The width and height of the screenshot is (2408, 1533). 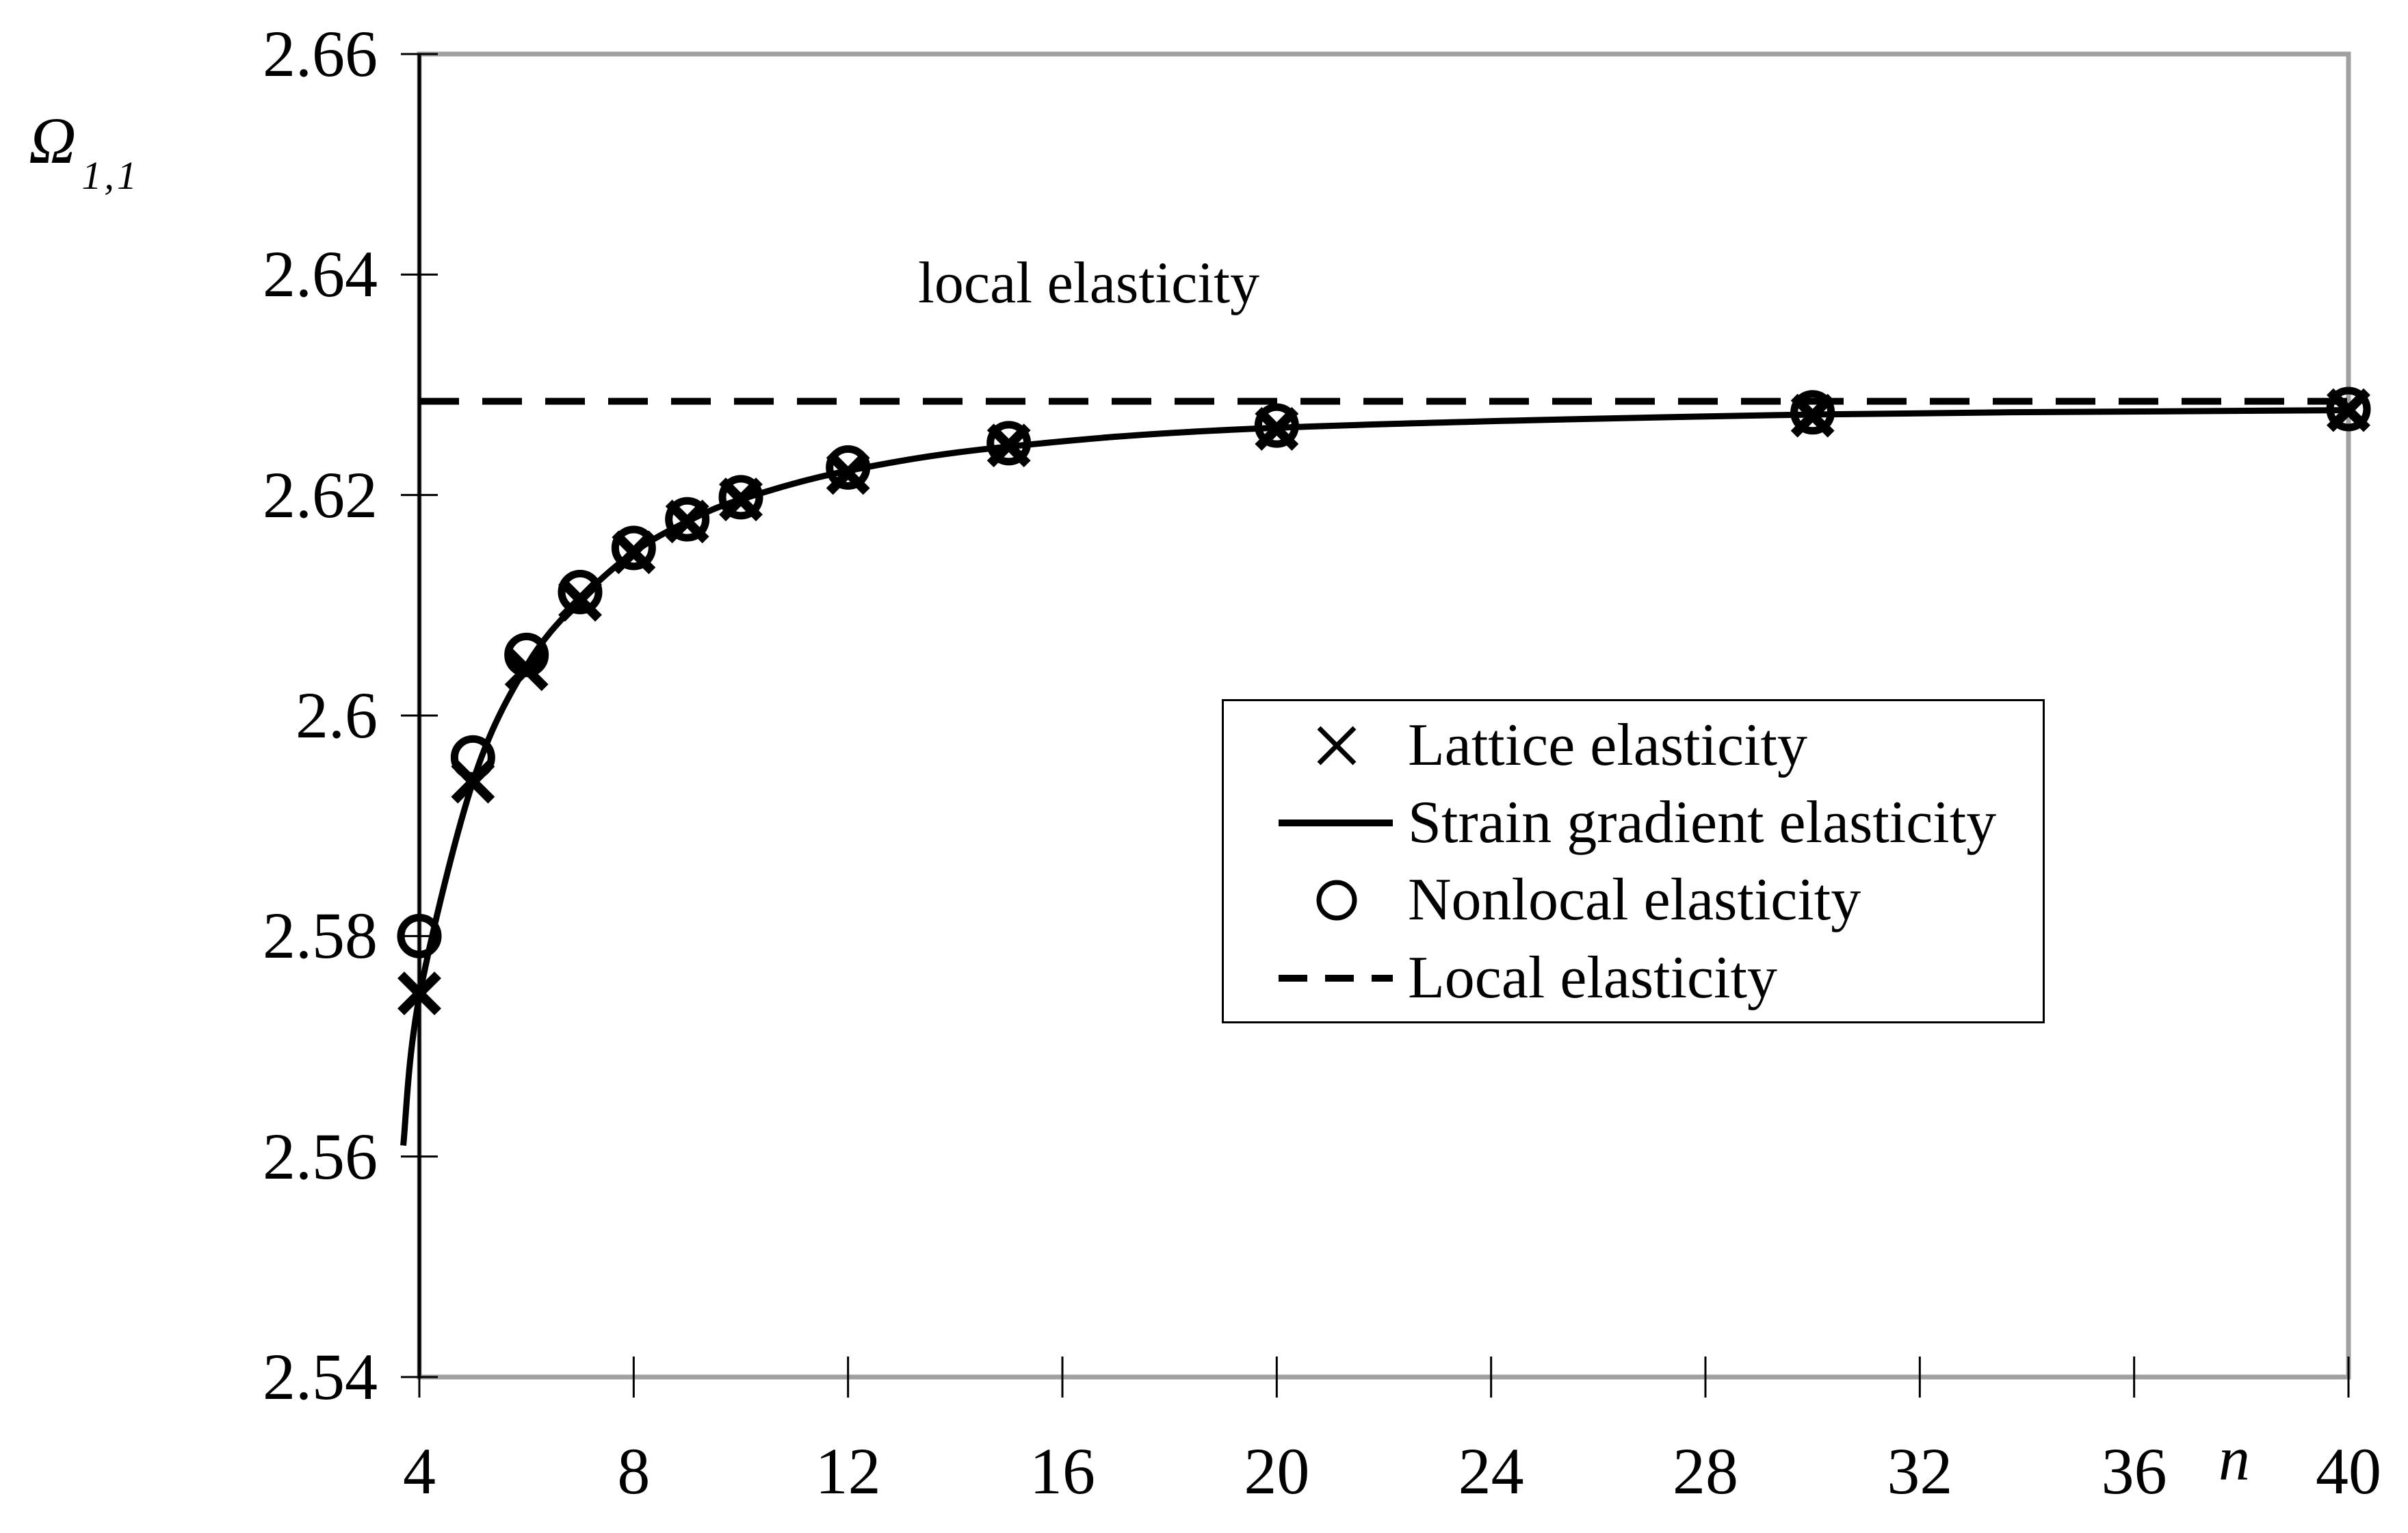 I want to click on x-tick-label: 36, so click(x=2134, y=1471).